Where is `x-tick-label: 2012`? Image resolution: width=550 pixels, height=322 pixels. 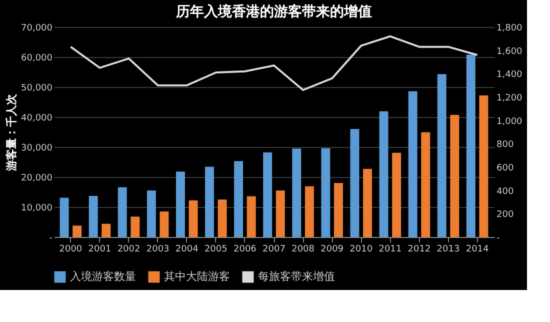 x-tick-label: 2012 is located at coordinates (419, 249).